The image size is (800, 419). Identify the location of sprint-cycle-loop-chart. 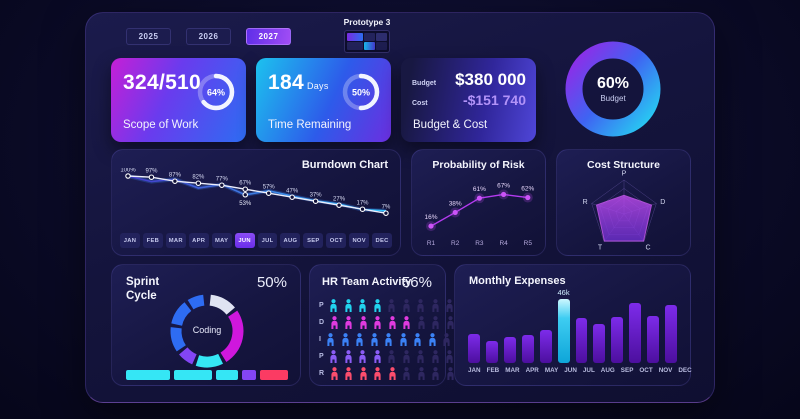
(207, 337).